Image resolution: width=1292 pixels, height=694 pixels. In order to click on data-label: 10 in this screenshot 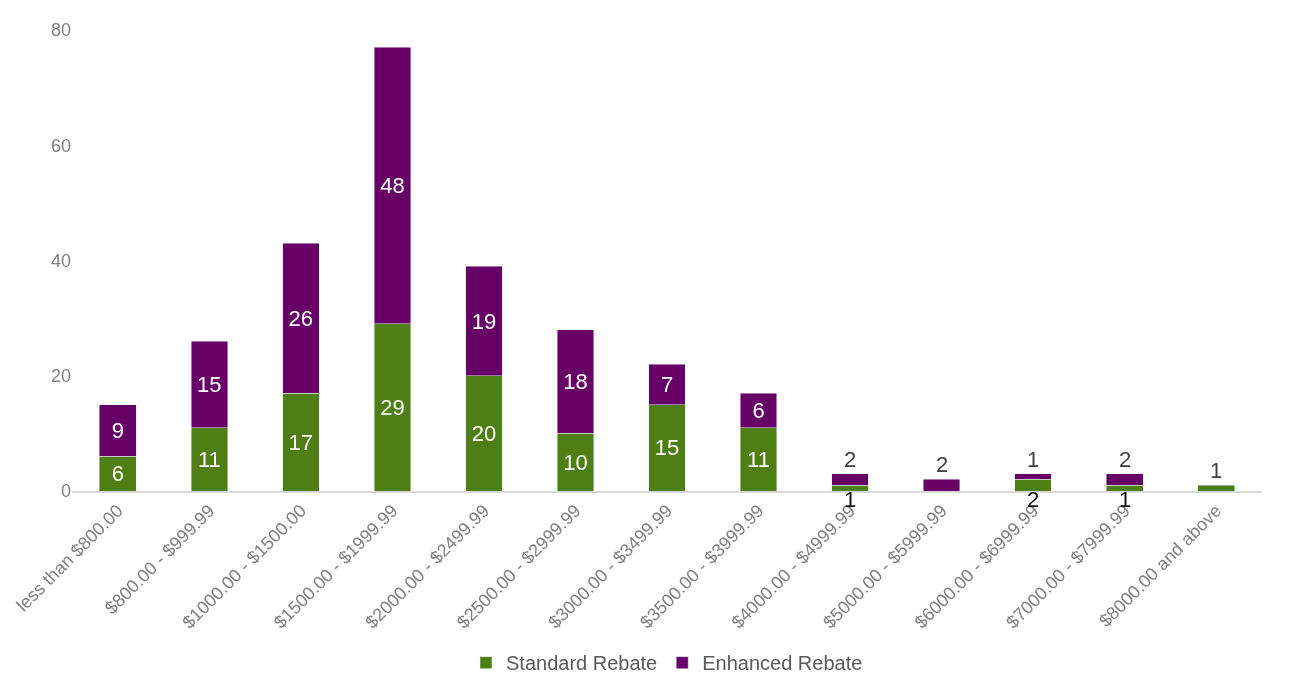, I will do `click(575, 462)`.